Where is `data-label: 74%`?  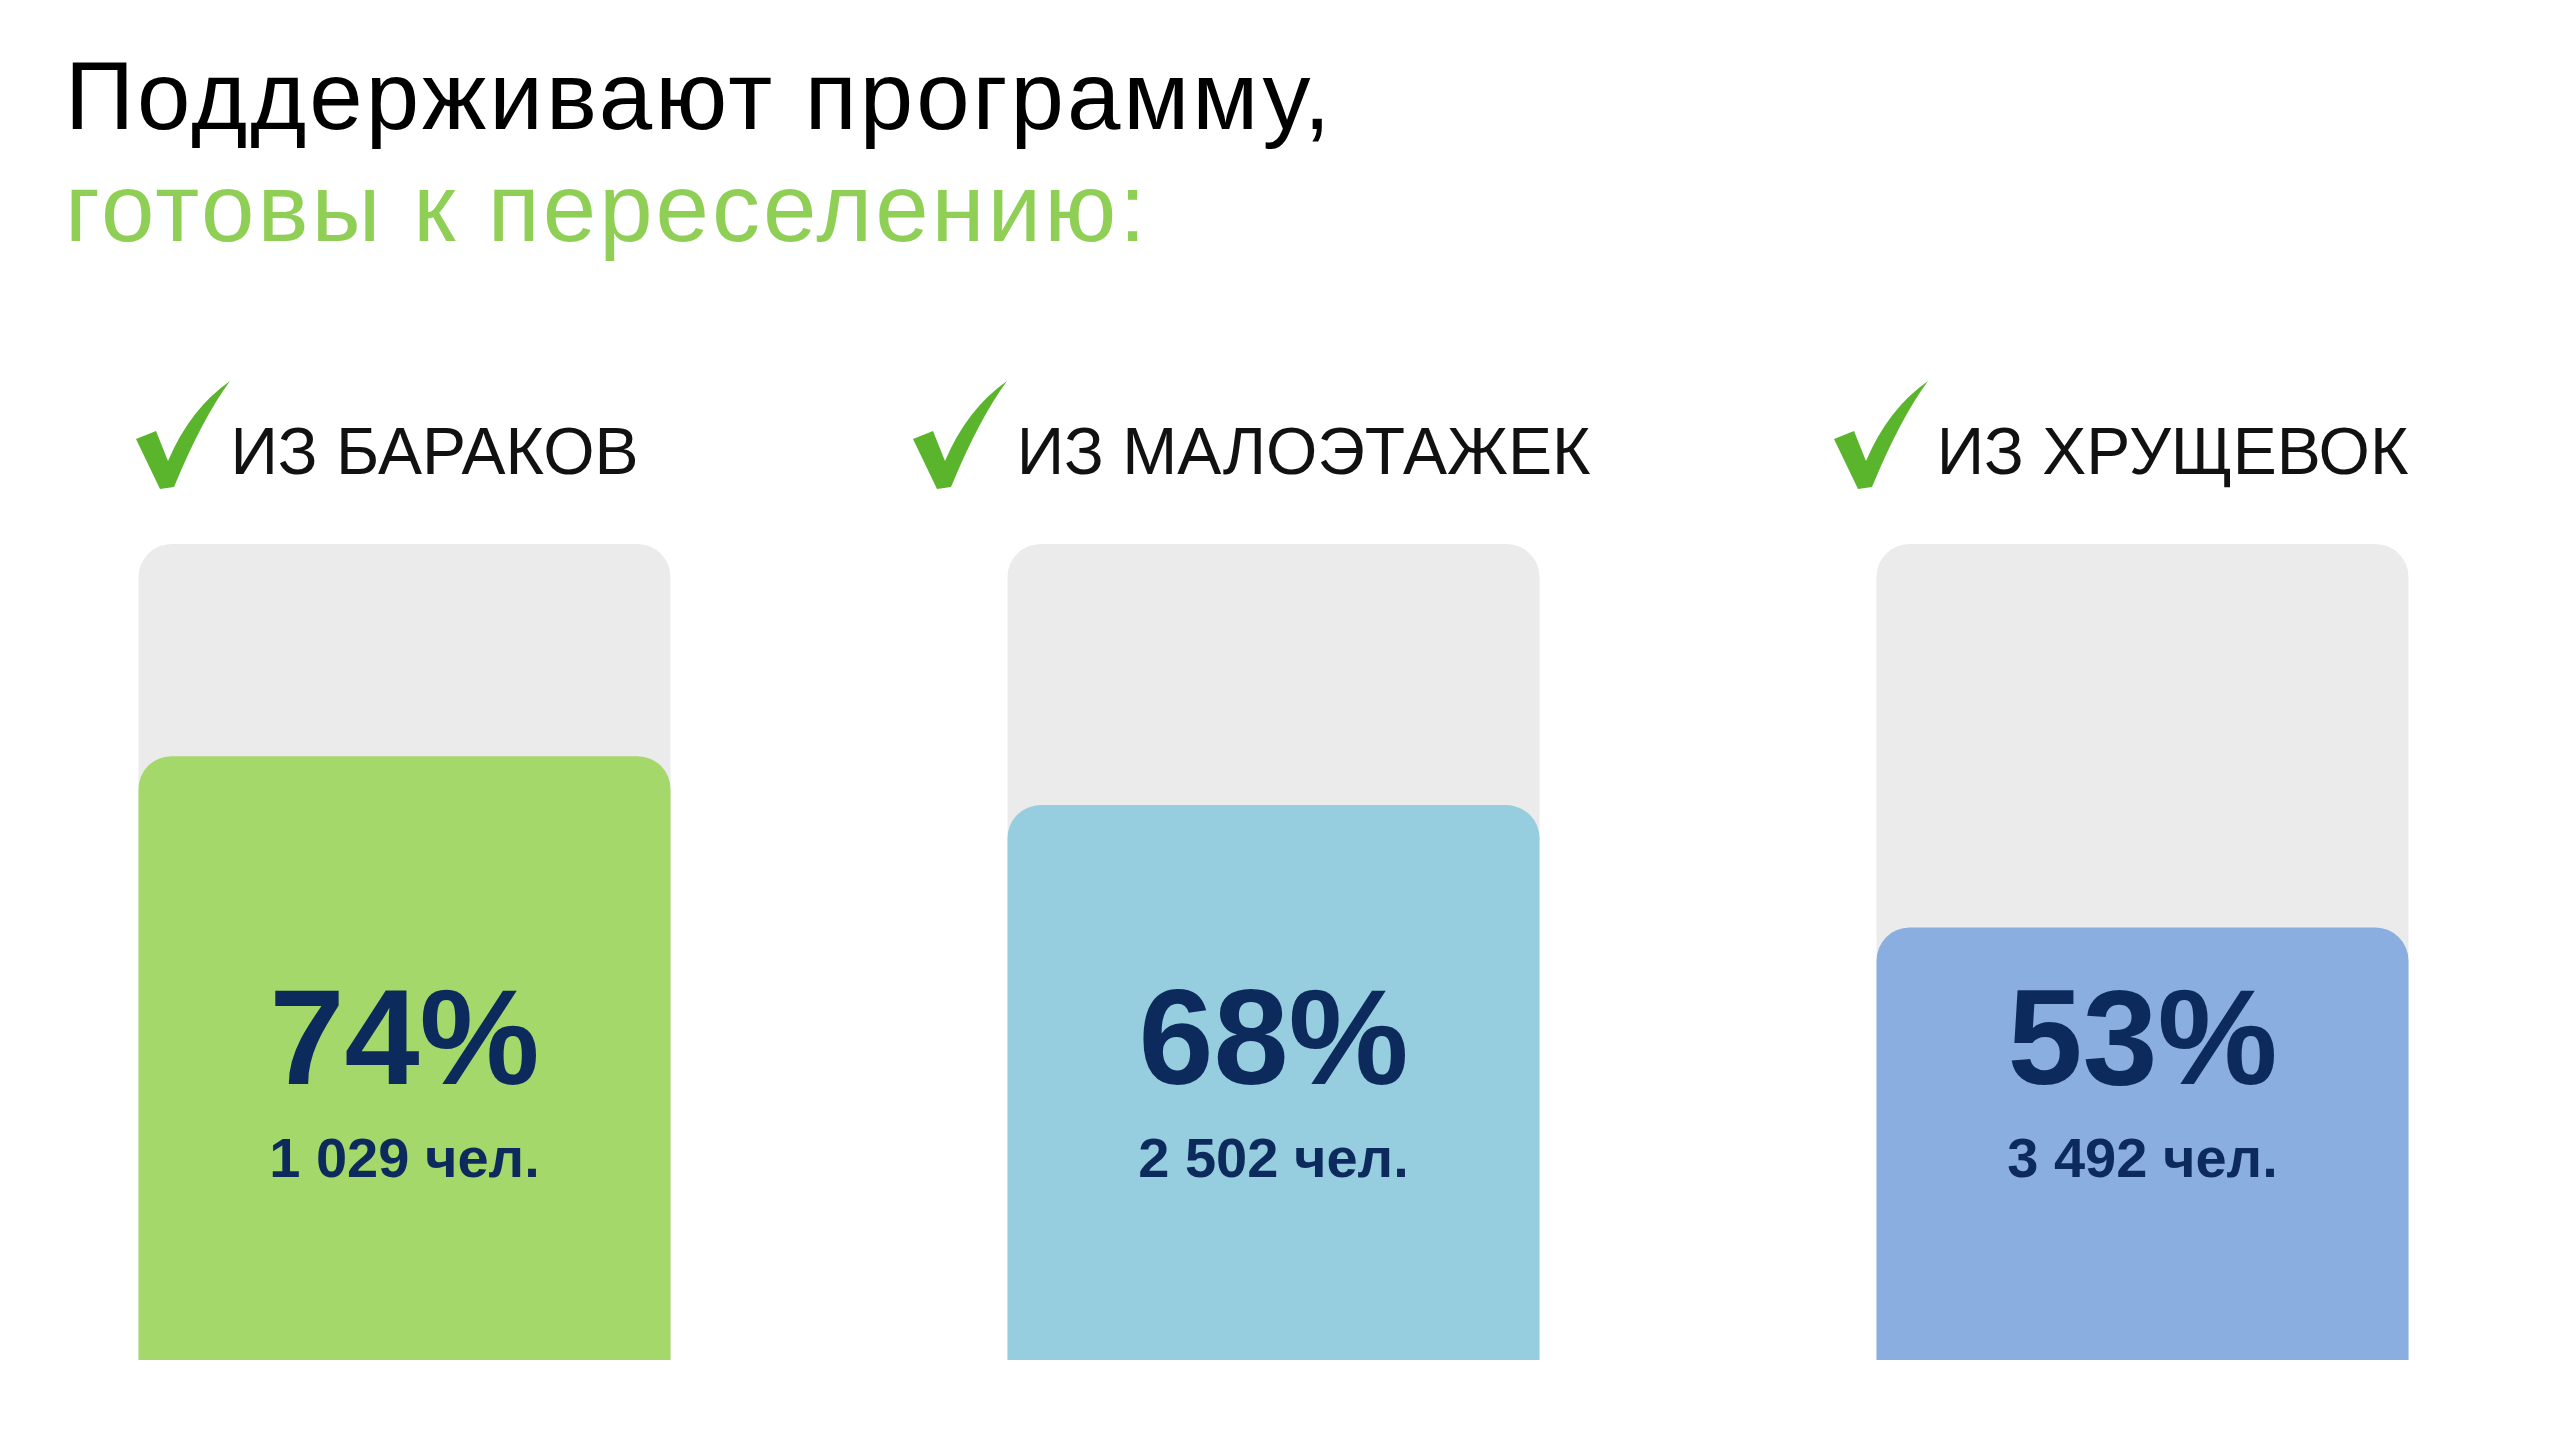
data-label: 74% is located at coordinates (404, 1037).